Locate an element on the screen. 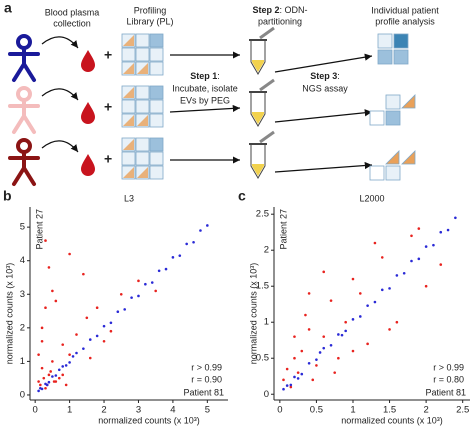 This screenshot has width=474, height=429. label: Step 3: is located at coordinates (325, 76).